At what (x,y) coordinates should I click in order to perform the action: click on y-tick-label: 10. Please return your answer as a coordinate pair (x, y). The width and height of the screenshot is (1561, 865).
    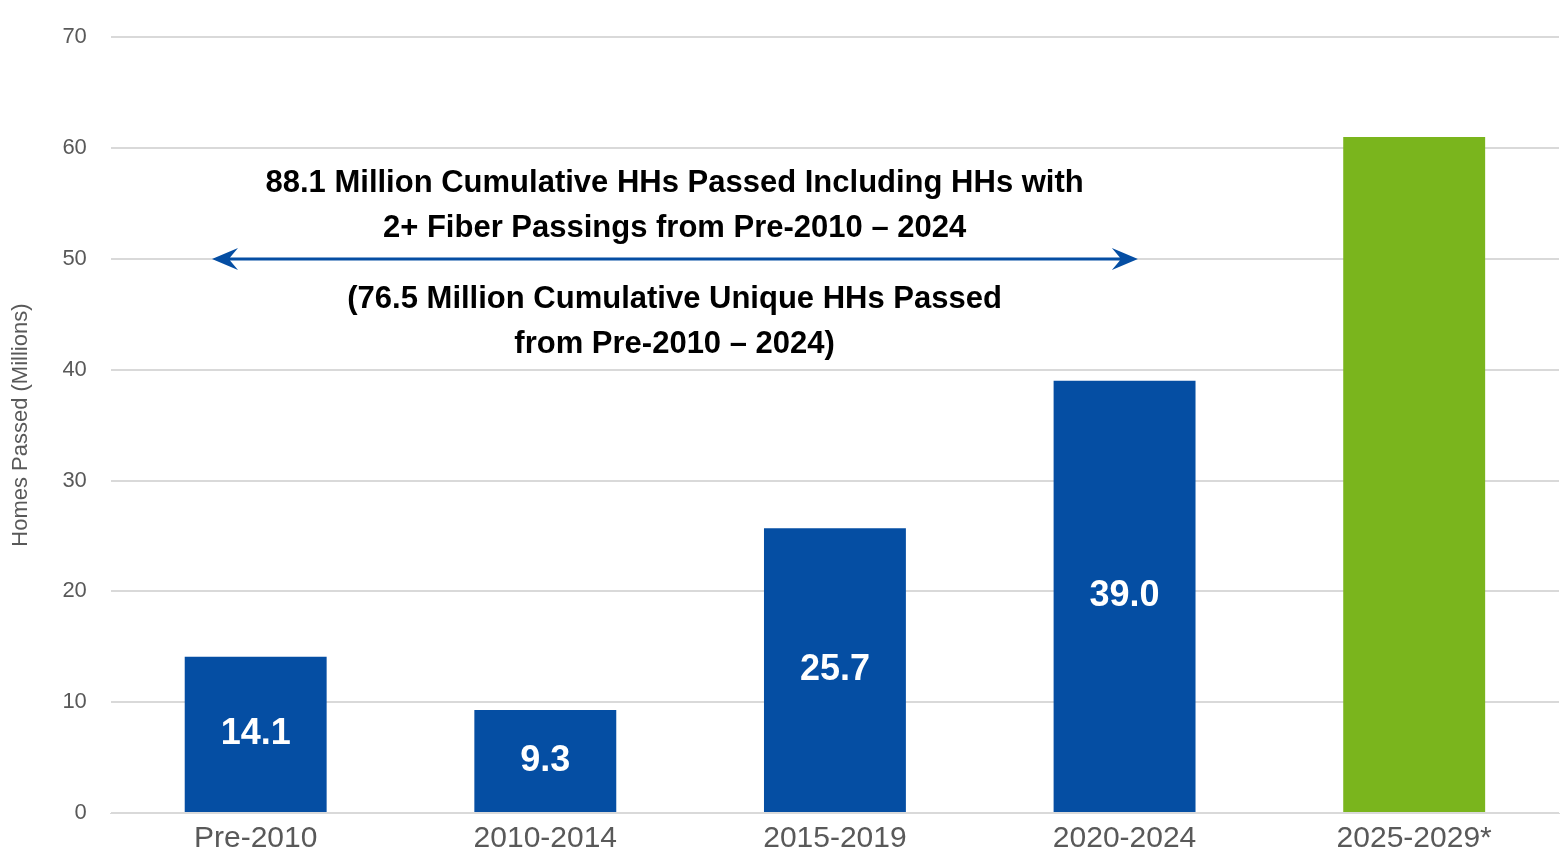
    Looking at the image, I should click on (74, 701).